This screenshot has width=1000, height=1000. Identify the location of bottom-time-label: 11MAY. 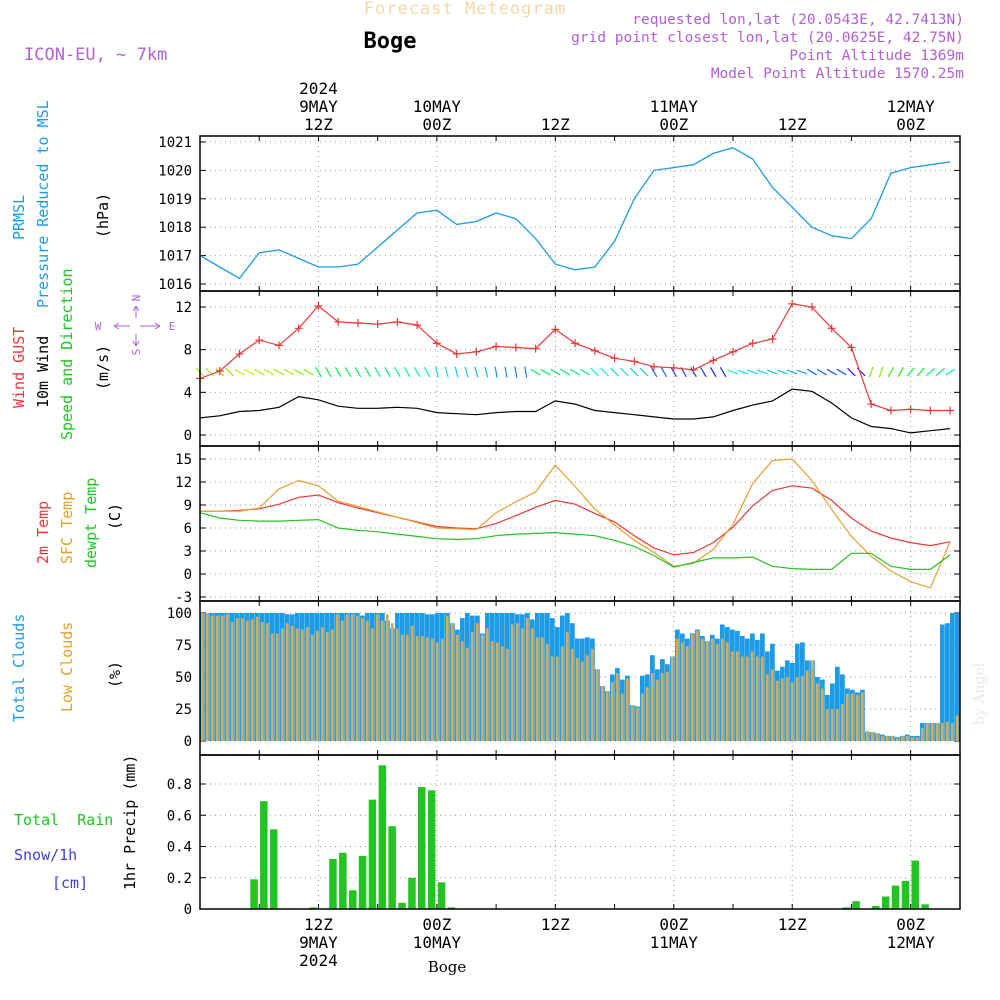
(674, 942).